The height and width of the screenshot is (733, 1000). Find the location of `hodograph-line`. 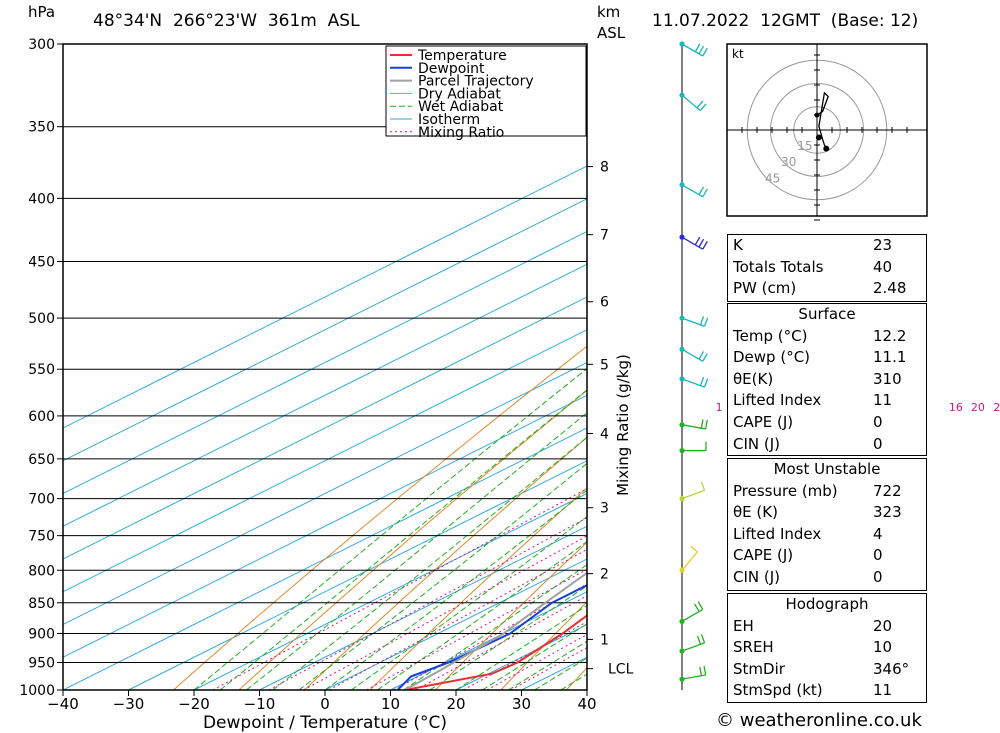

hodograph-line is located at coordinates (822, 120).